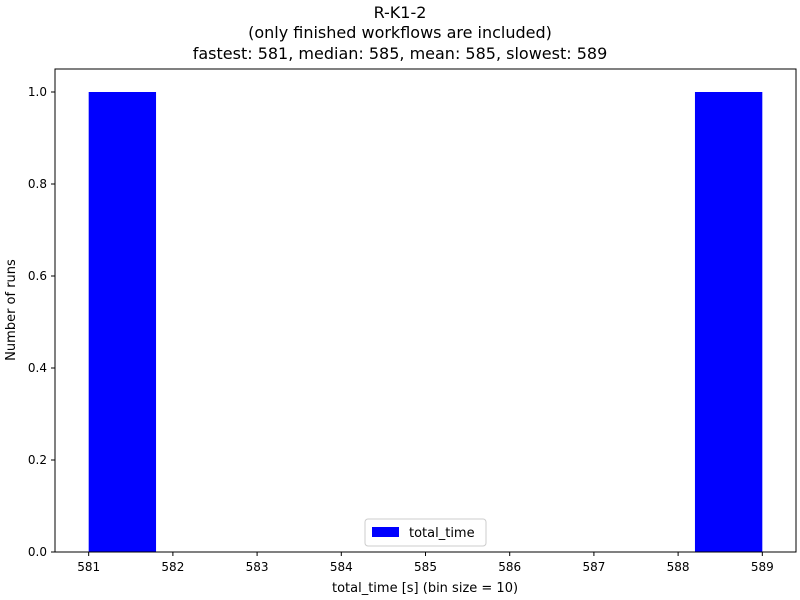 Image resolution: width=800 pixels, height=600 pixels. What do you see at coordinates (257, 567) in the screenshot?
I see `x-tick-label: 583` at bounding box center [257, 567].